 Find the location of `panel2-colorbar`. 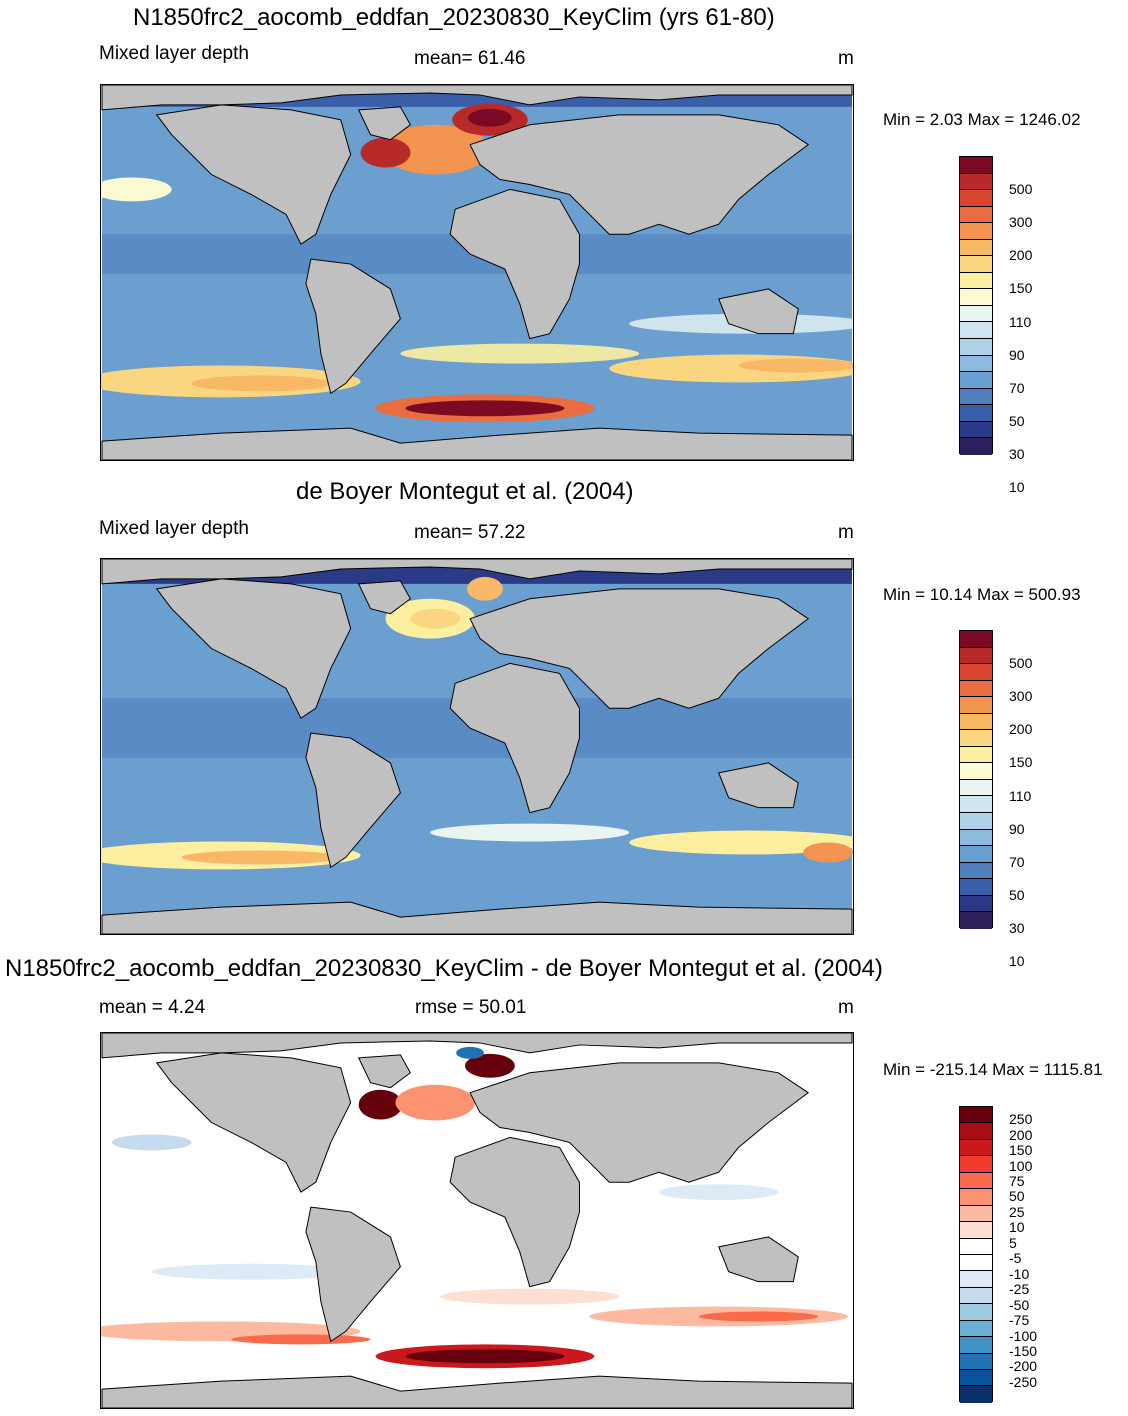

panel2-colorbar is located at coordinates (976, 779).